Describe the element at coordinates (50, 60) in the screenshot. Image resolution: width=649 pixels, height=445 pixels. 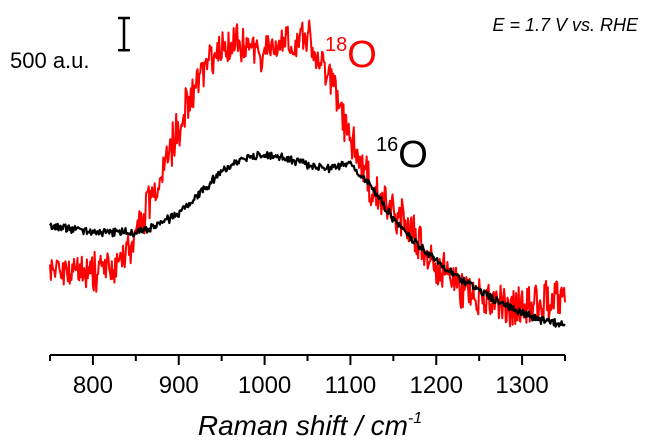
I see `scale-bar-label: 500 a.u.` at that location.